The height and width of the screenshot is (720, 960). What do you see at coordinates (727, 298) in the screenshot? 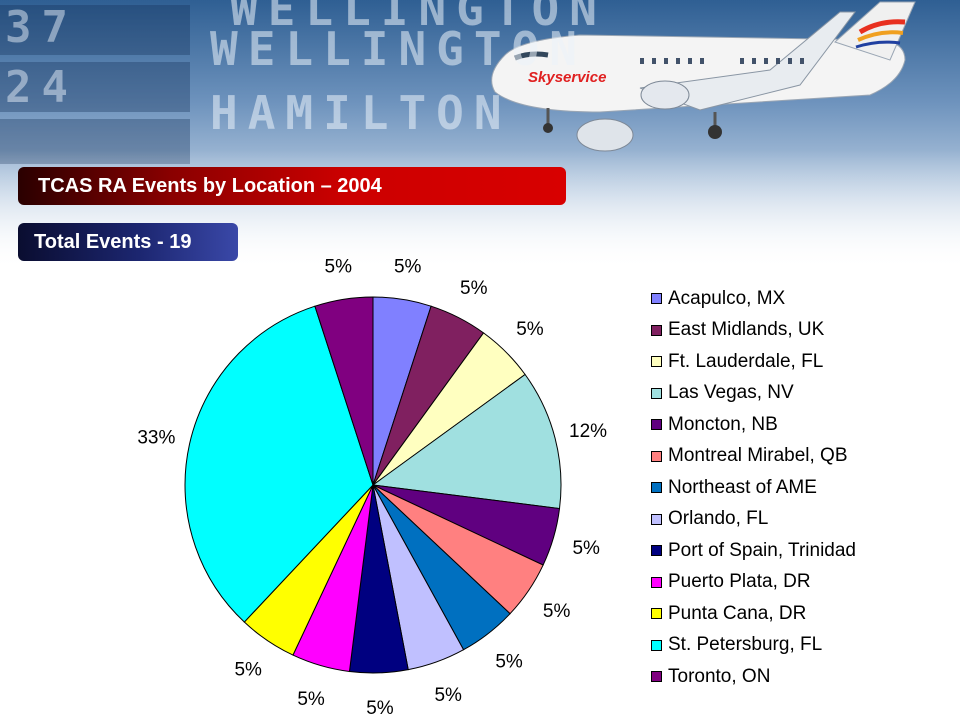
I see `legend-label: Acapulco, MX` at bounding box center [727, 298].